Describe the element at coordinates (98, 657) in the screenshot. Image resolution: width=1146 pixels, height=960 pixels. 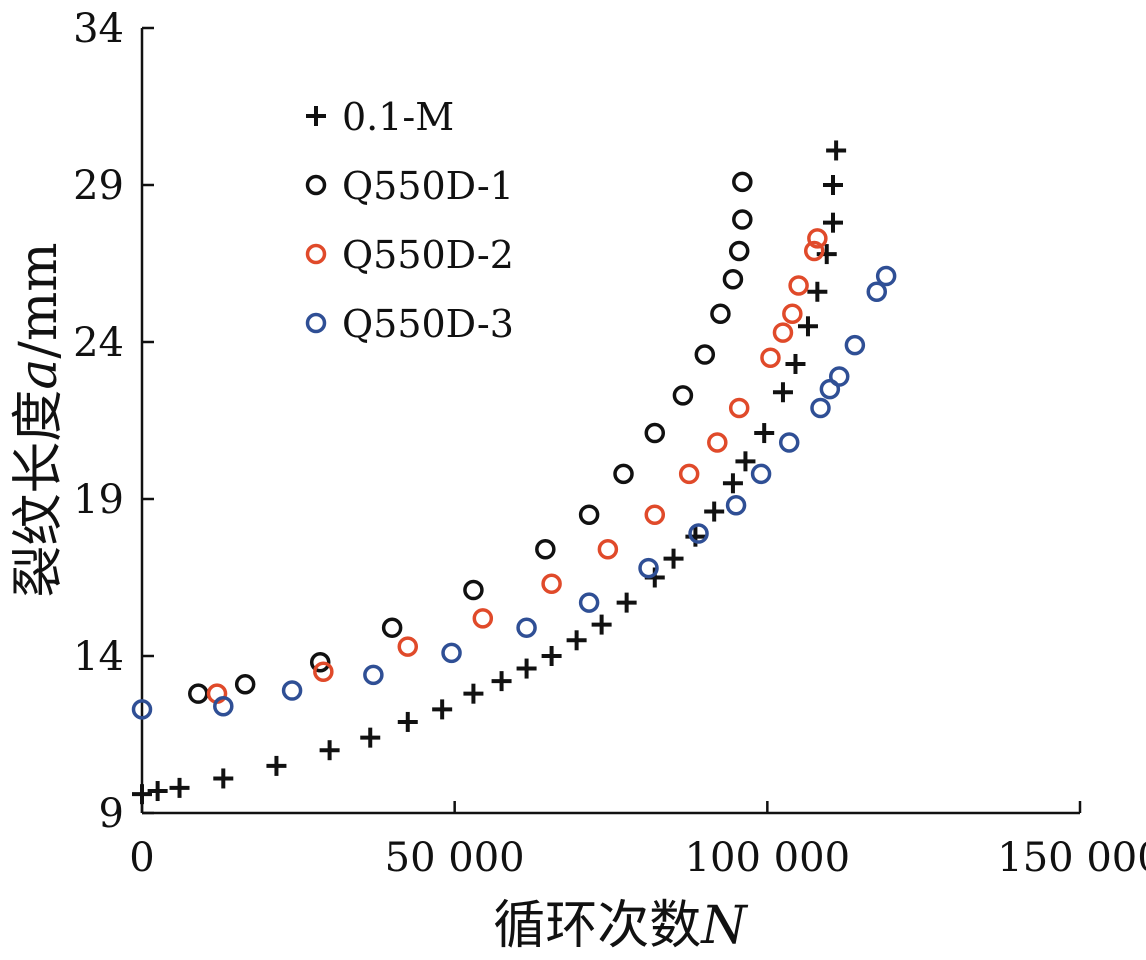
I see `y-tick-label: 14` at that location.